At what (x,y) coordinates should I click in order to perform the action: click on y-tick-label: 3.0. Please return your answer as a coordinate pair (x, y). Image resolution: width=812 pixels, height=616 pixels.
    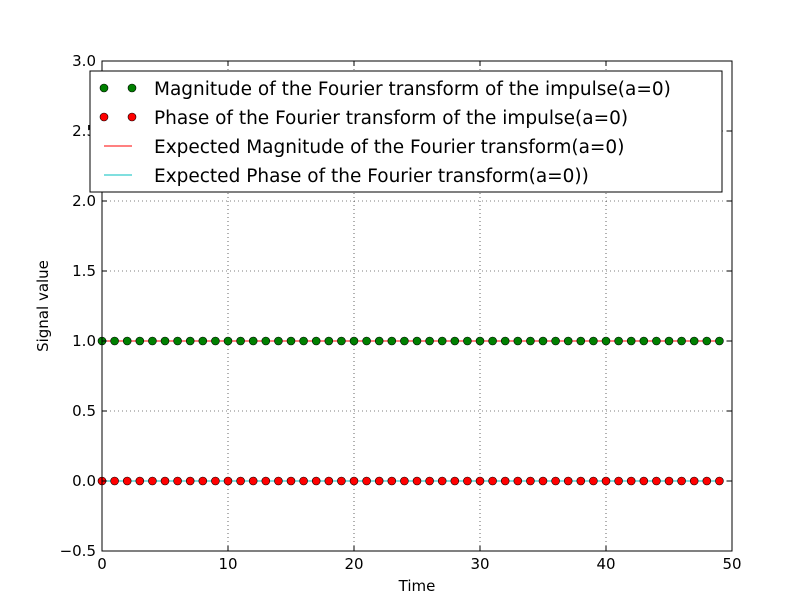
    Looking at the image, I should click on (84, 61).